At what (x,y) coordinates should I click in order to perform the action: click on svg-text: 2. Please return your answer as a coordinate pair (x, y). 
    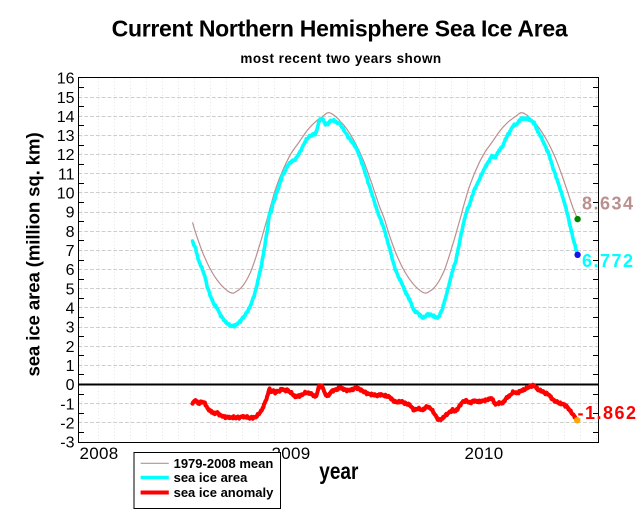
    Looking at the image, I should click on (70, 347).